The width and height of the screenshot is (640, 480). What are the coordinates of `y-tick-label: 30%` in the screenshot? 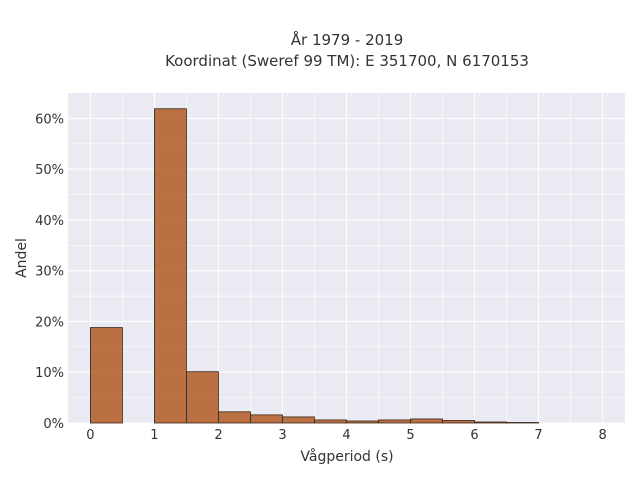 It's located at (49, 272).